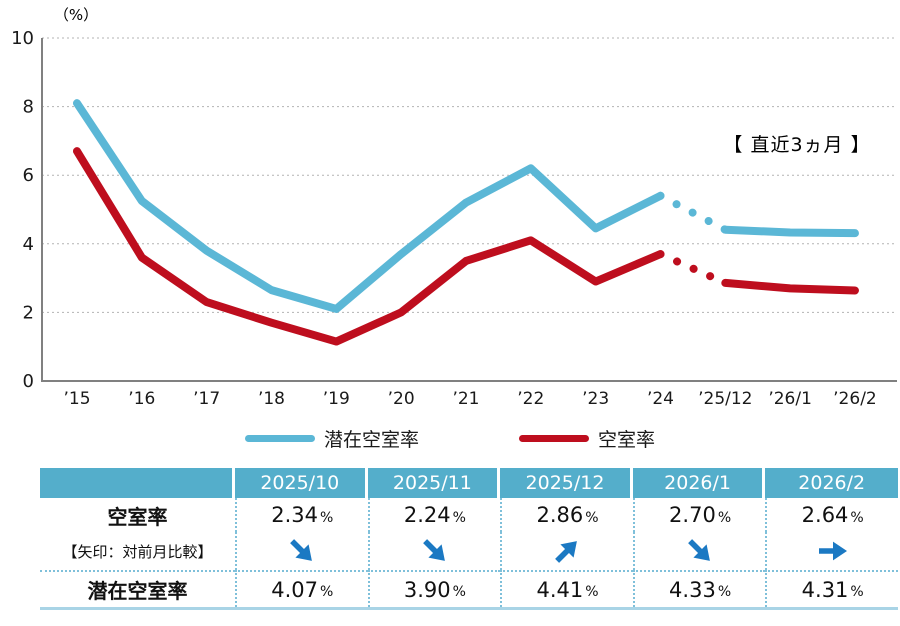 The height and width of the screenshot is (626, 900). I want to click on y-axis-tick-label: 8, so click(28, 107).